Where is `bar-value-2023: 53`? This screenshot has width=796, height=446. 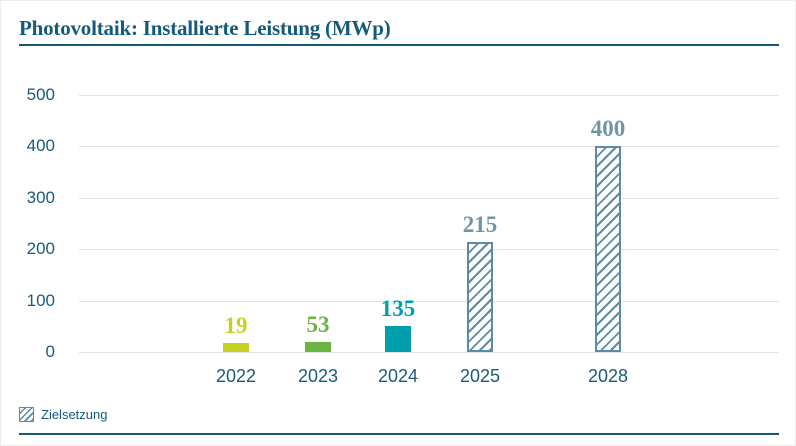 bar-value-2023: 53 is located at coordinates (318, 324).